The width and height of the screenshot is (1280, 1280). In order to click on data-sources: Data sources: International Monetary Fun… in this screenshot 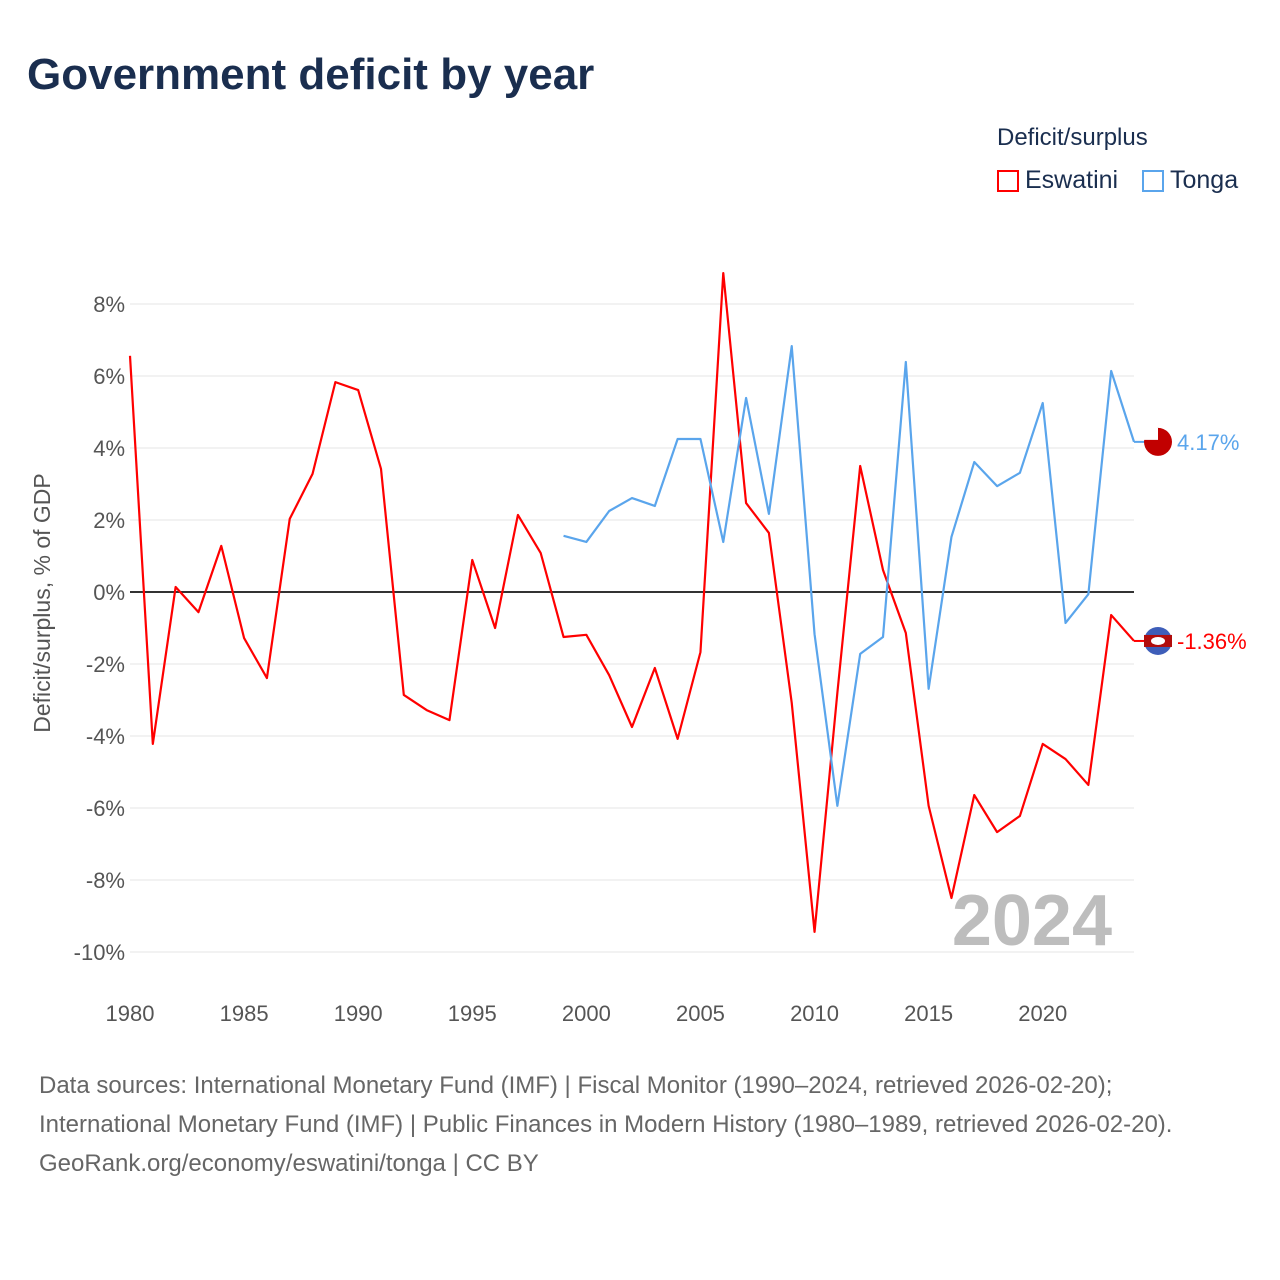, I will do `click(606, 1105)`.